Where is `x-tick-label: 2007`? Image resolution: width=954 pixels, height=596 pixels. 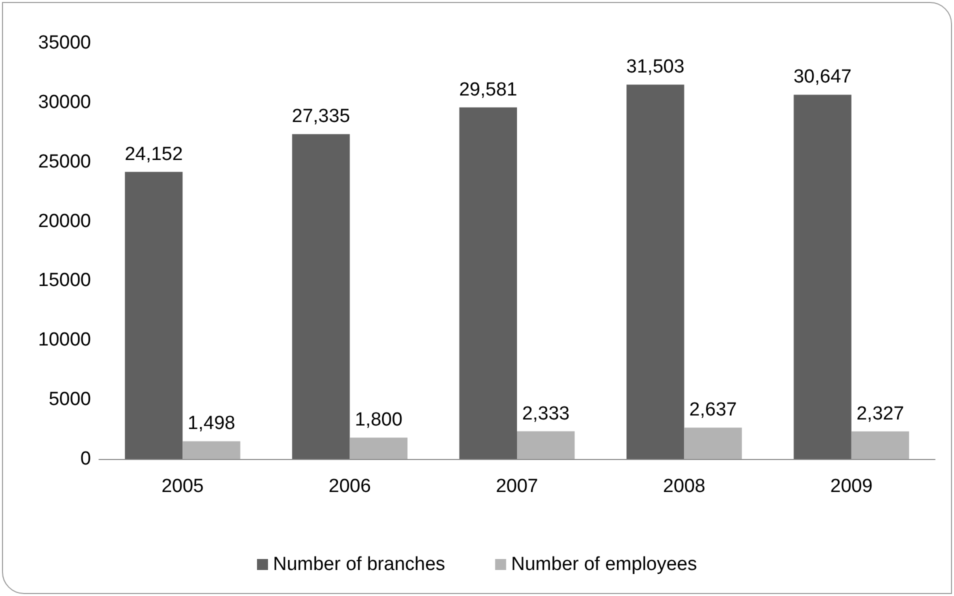 x-tick-label: 2007 is located at coordinates (517, 486).